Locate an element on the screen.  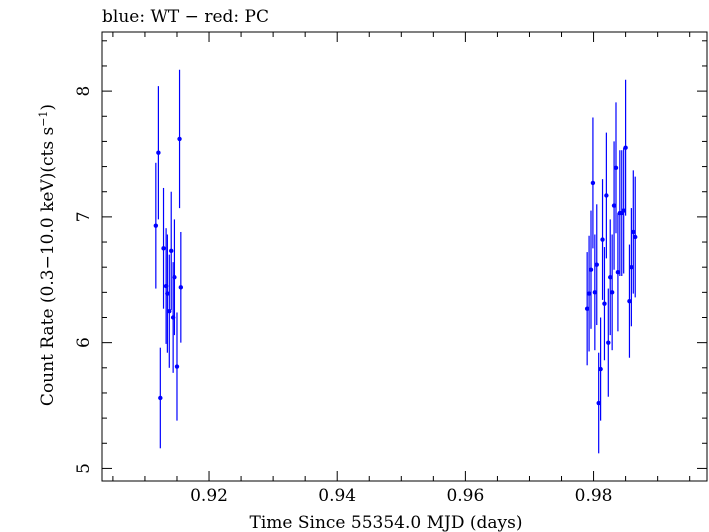
y-tick-label: 5 is located at coordinates (84, 468).